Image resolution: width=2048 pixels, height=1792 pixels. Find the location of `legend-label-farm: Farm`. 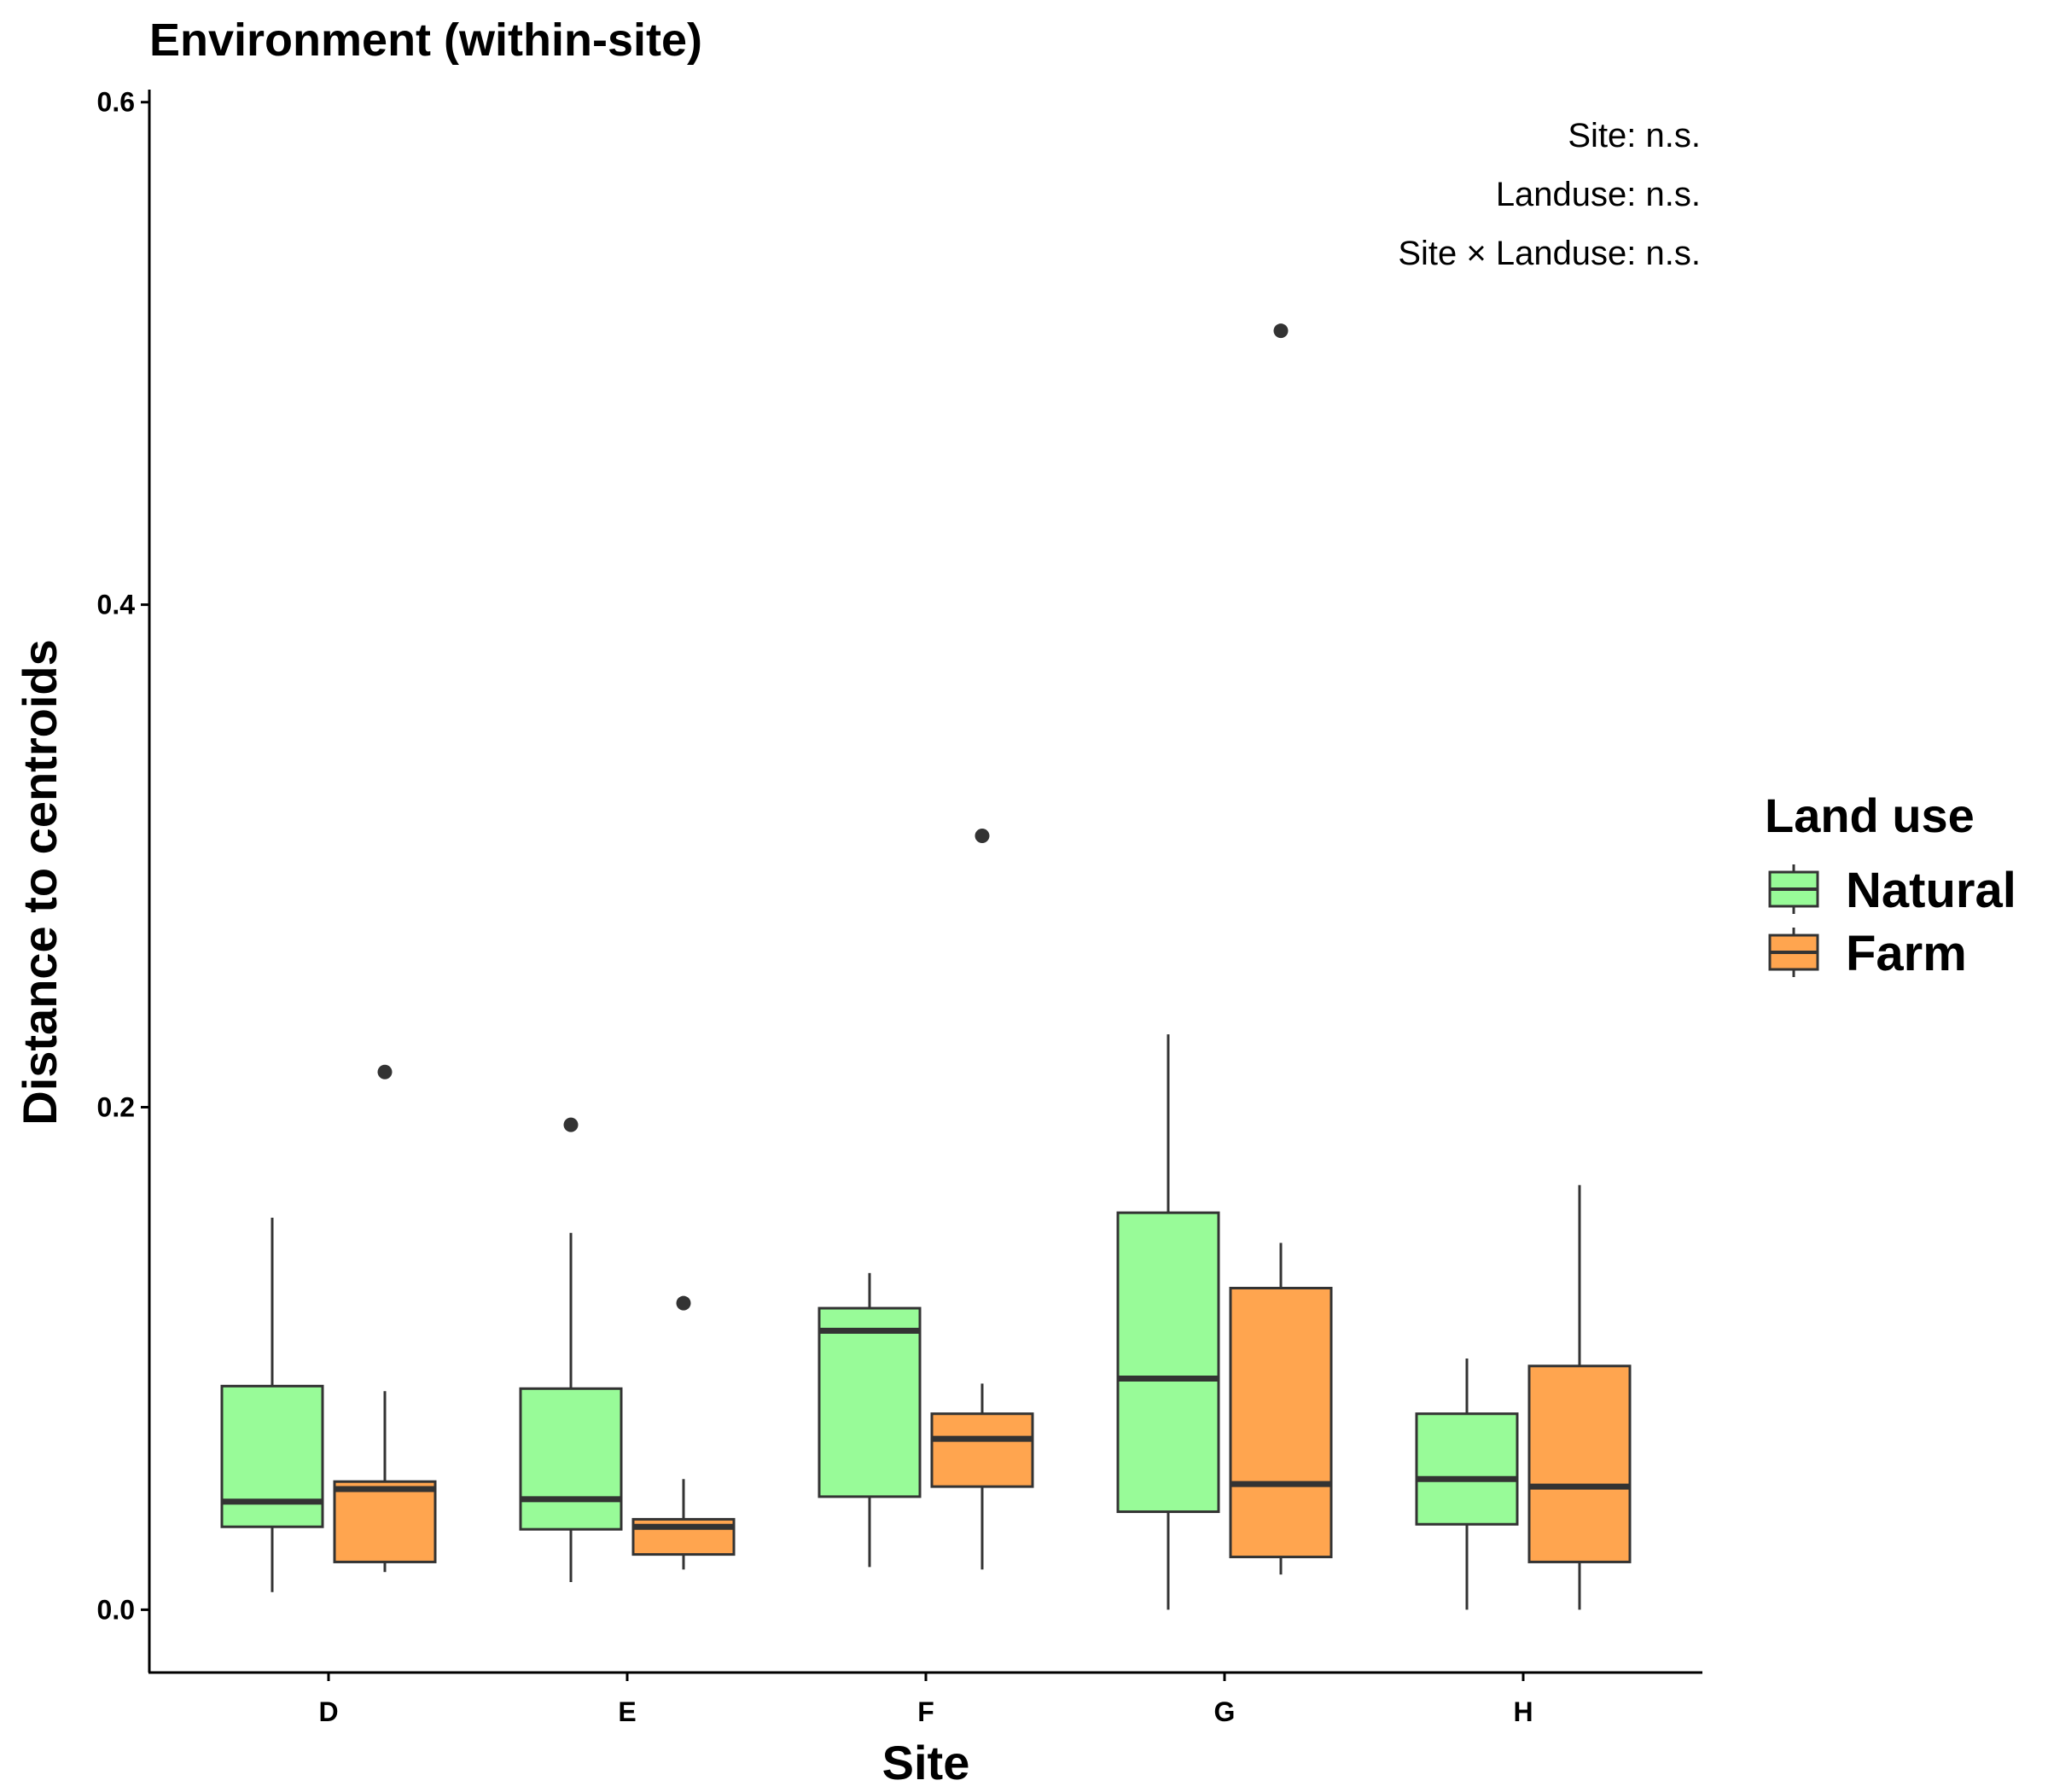

legend-label-farm: Farm is located at coordinates (1907, 954).